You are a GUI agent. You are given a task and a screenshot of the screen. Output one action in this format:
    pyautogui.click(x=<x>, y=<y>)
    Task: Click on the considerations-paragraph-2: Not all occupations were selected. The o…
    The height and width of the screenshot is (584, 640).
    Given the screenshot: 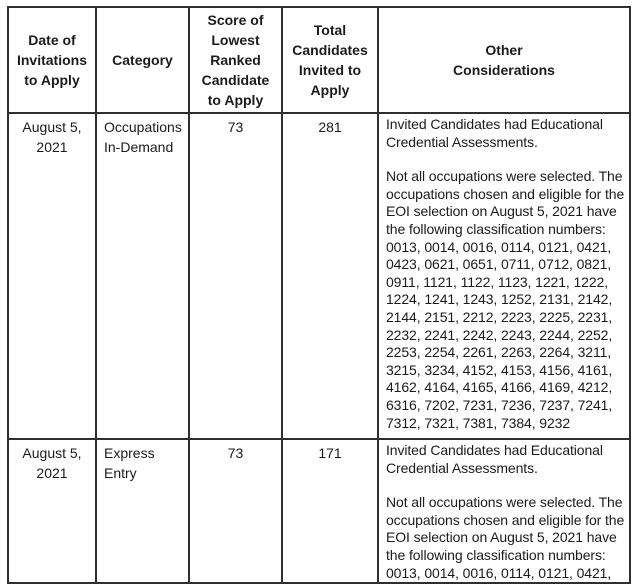 What is the action you would take?
    pyautogui.click(x=505, y=537)
    